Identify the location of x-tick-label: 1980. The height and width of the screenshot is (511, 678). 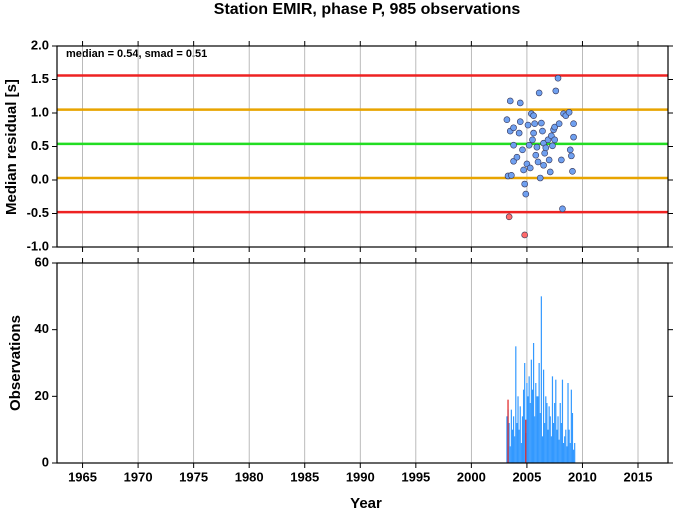
(249, 476).